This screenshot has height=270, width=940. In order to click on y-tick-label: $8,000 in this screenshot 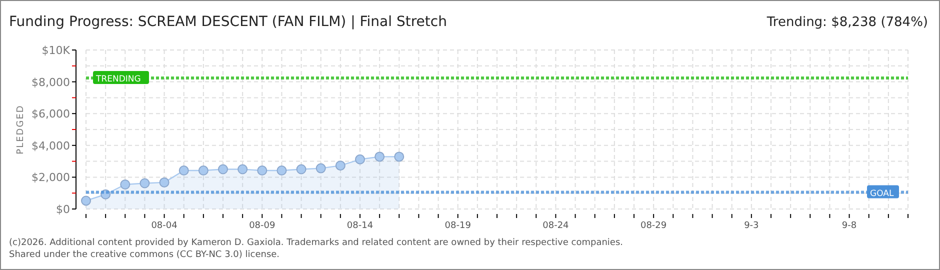, I will do `click(51, 82)`.